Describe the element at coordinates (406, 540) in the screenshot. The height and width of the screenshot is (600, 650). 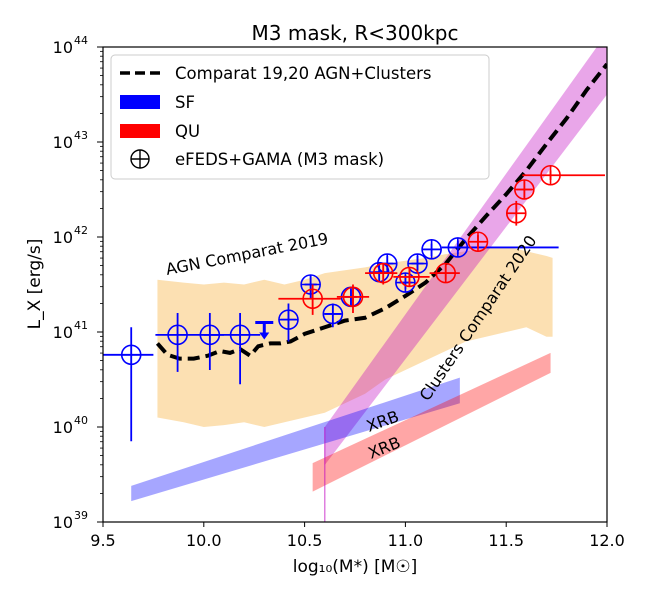
I see `x-tick-label: 11.0` at that location.